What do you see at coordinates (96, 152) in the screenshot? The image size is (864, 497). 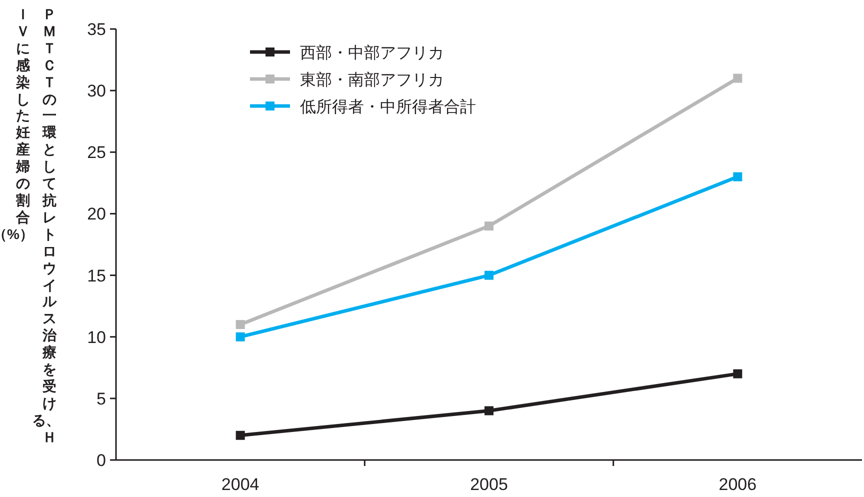 I see `y-tick-label: 25` at bounding box center [96, 152].